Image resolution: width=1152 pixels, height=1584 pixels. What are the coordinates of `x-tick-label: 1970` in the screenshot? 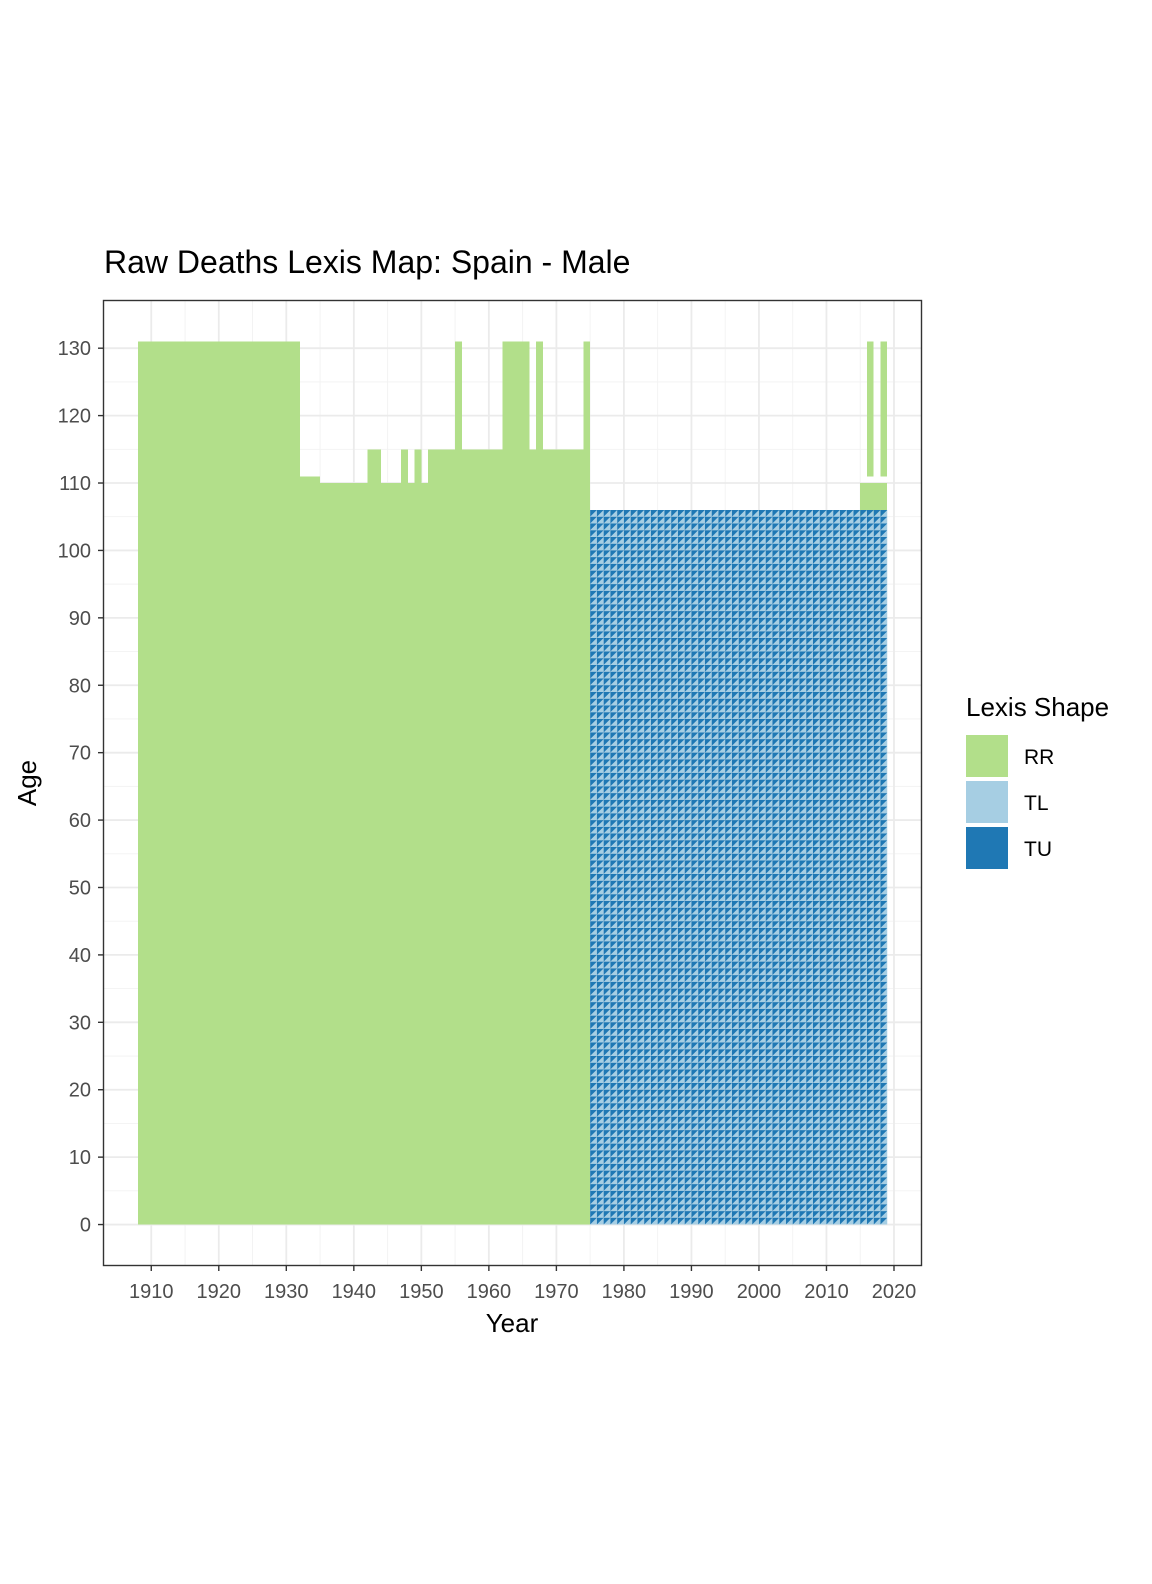 It's located at (556, 1292).